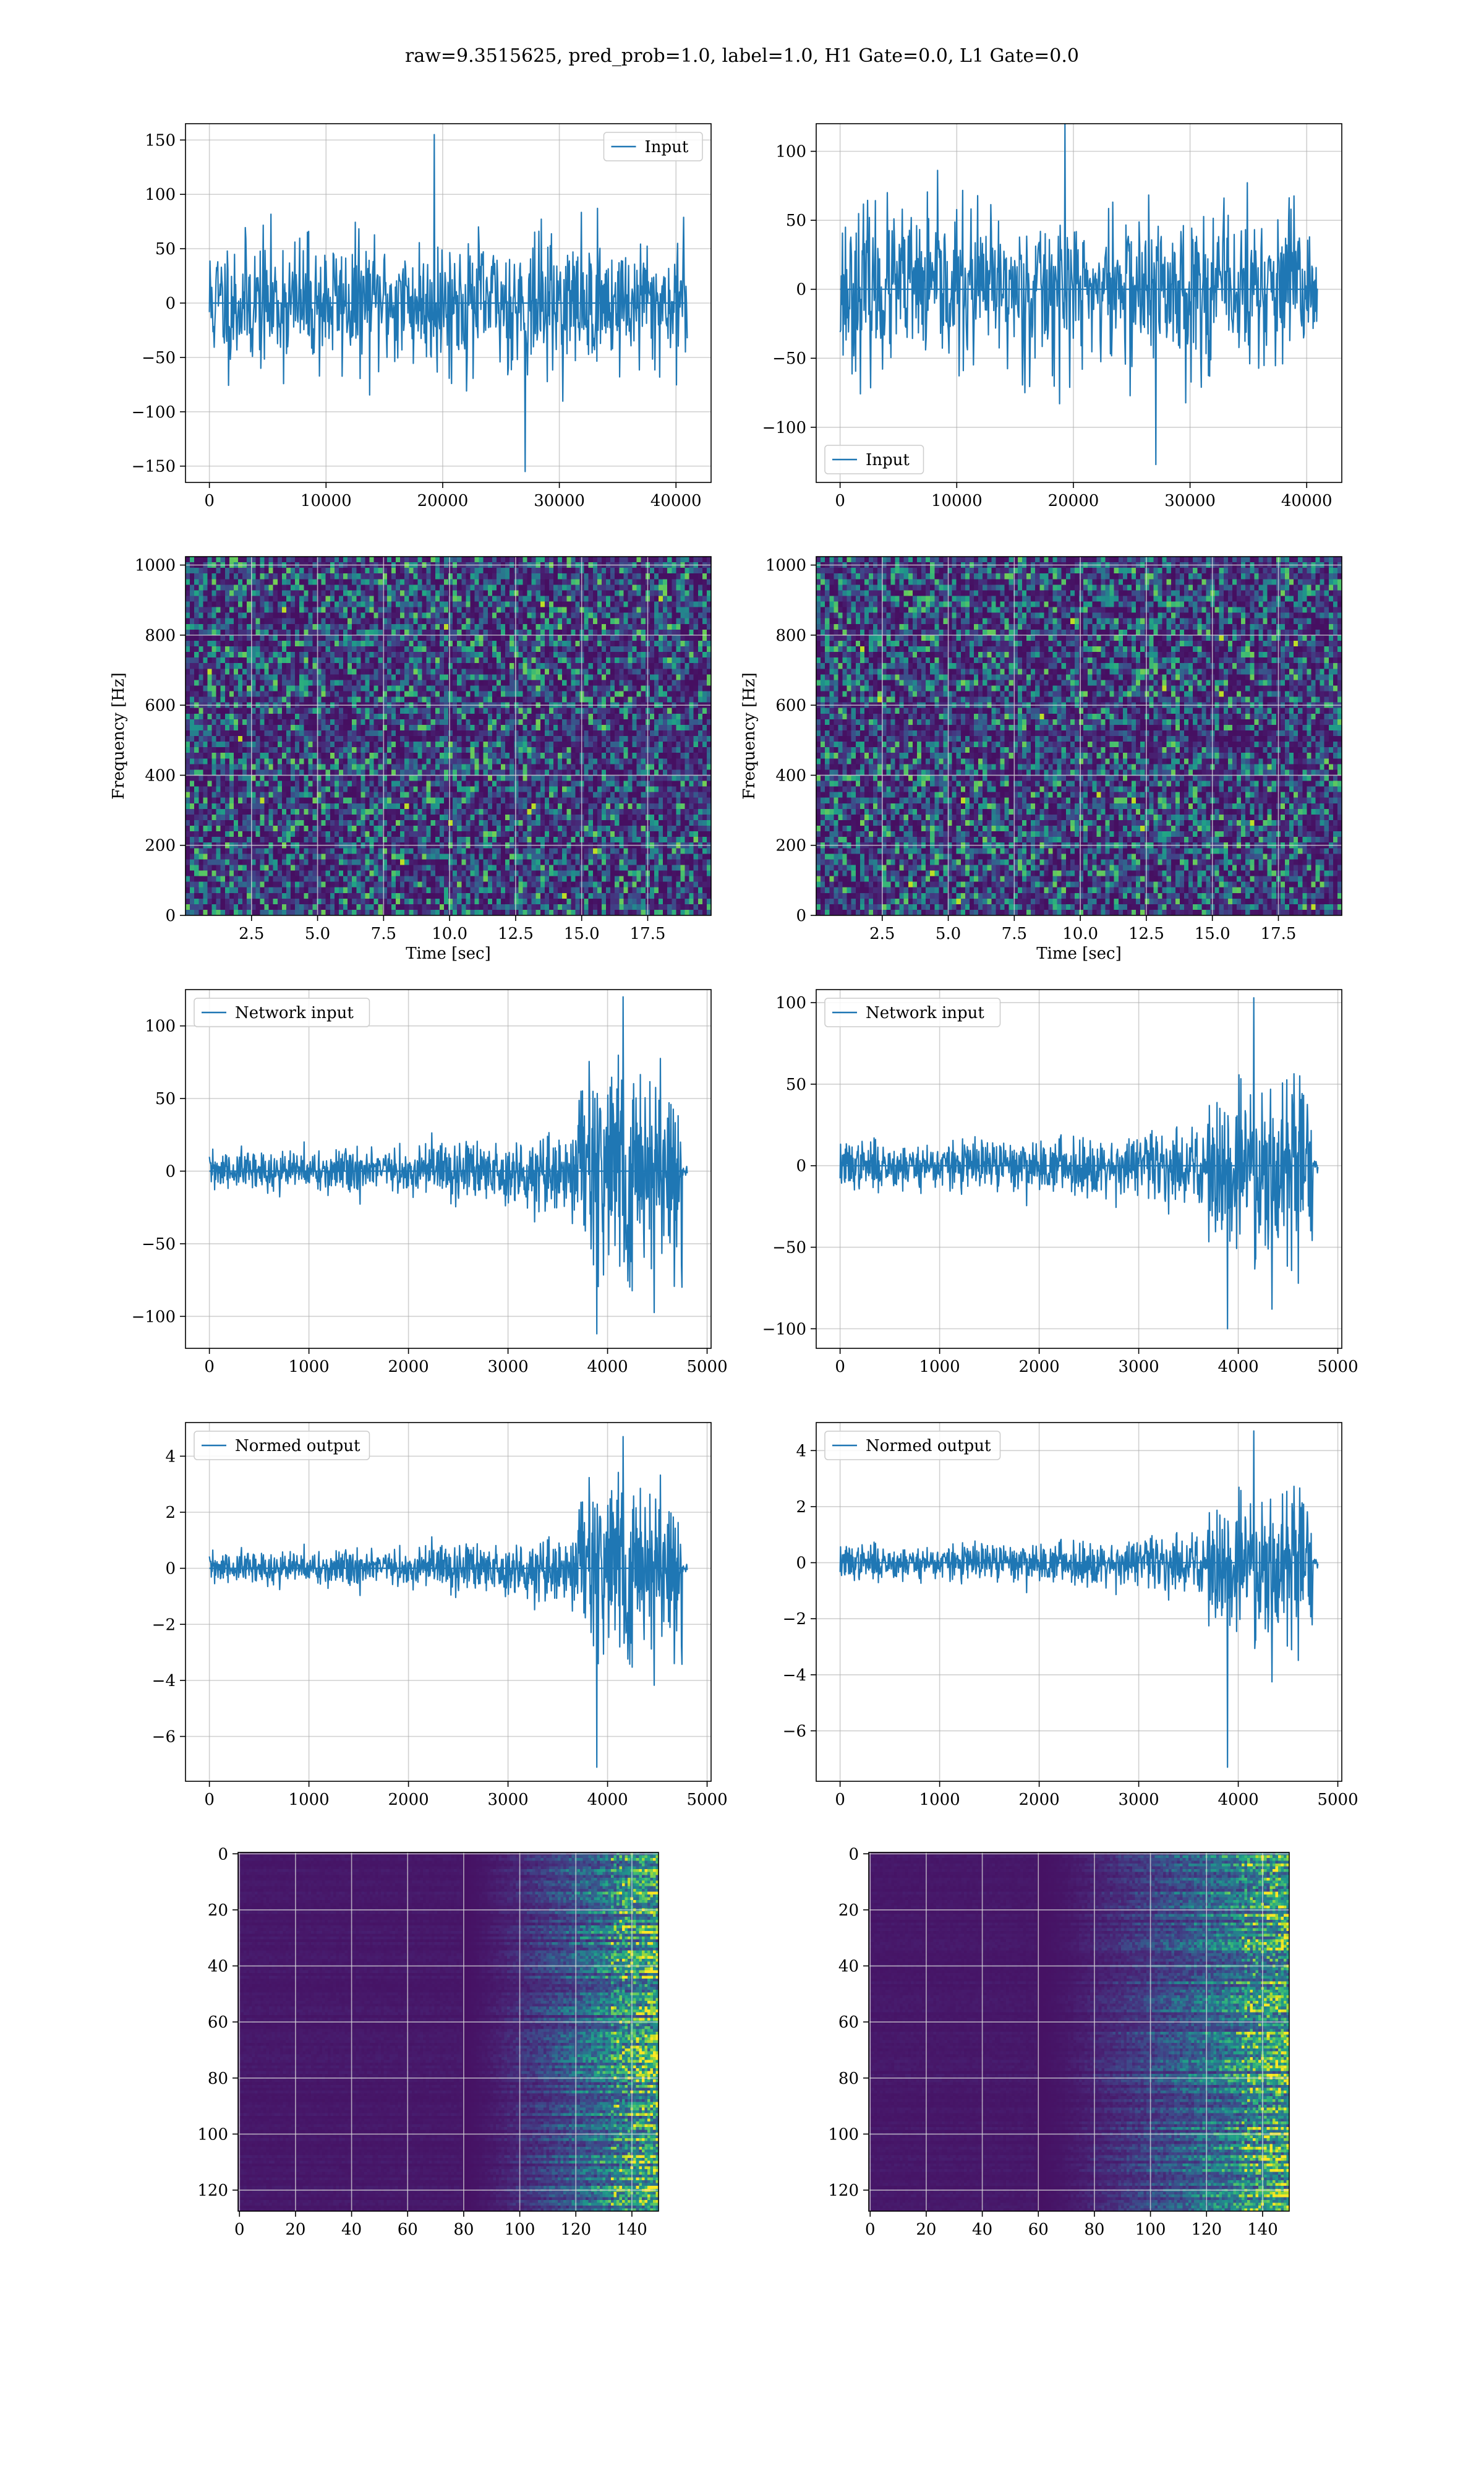 The width and height of the screenshot is (1484, 2474). What do you see at coordinates (160, 846) in the screenshot?
I see `y-tick-label: 200` at bounding box center [160, 846].